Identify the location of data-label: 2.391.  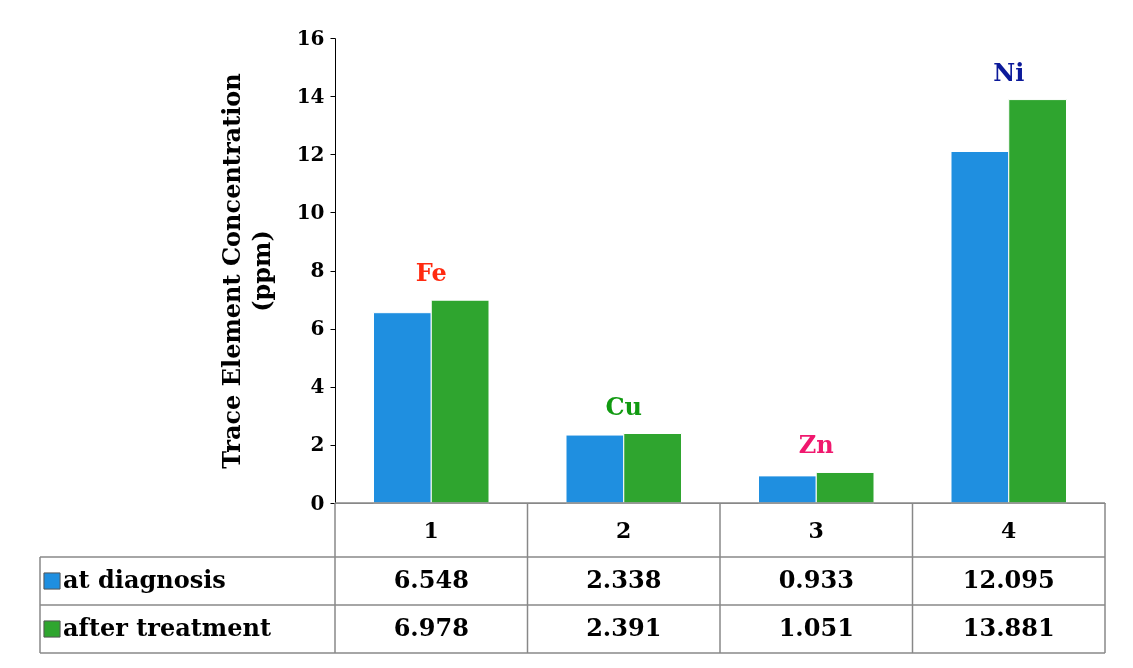
(624, 627).